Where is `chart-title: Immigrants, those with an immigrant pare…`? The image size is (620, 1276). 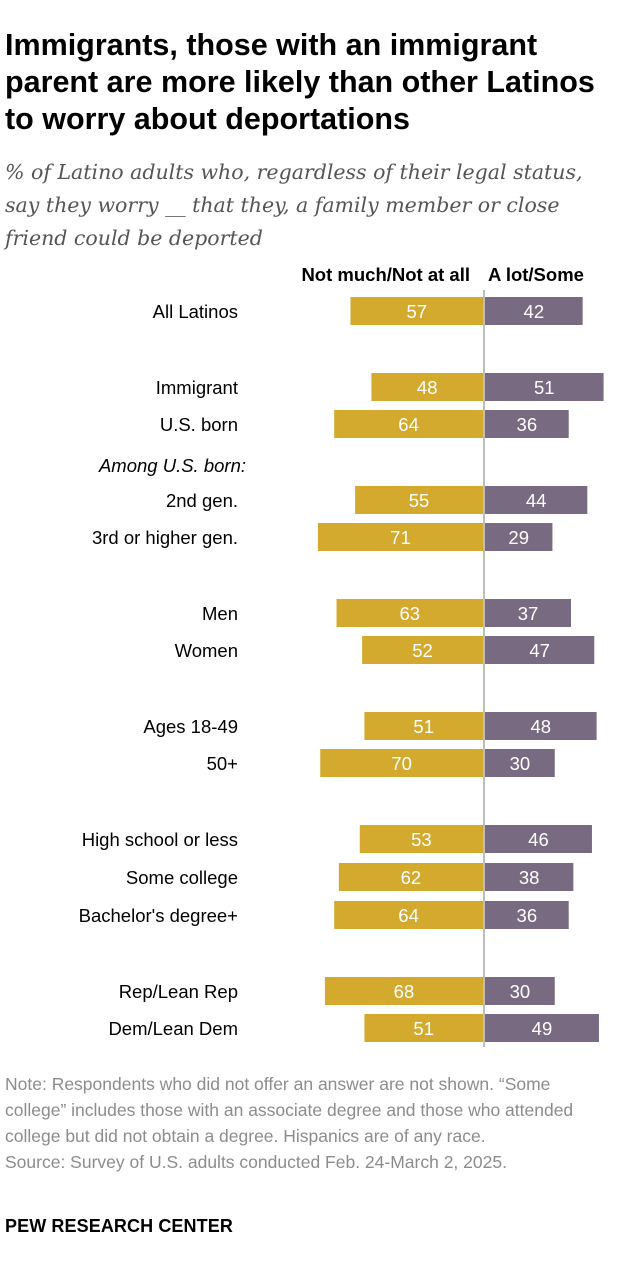 chart-title: Immigrants, those with an immigrant pare… is located at coordinates (300, 82).